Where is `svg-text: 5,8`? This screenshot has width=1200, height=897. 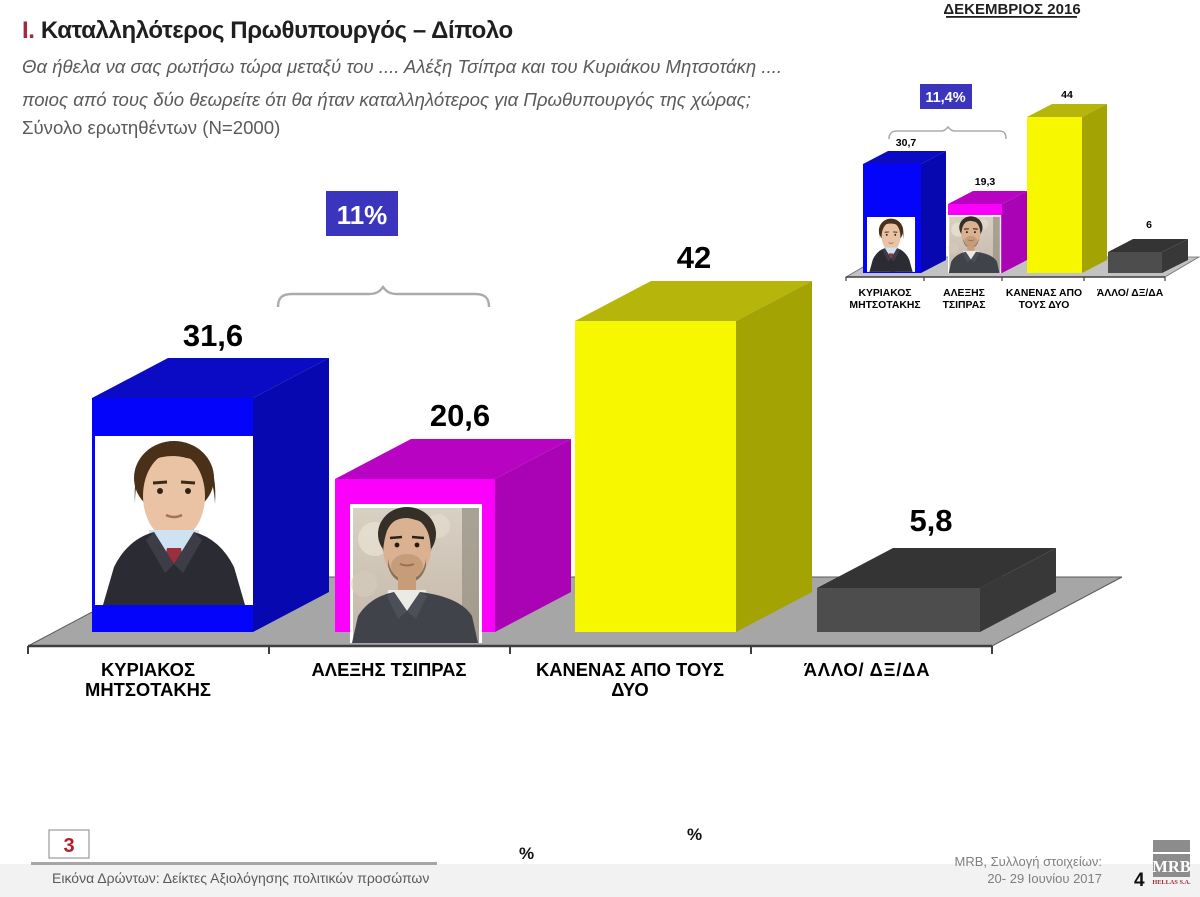
svg-text: 5,8 is located at coordinates (930, 520).